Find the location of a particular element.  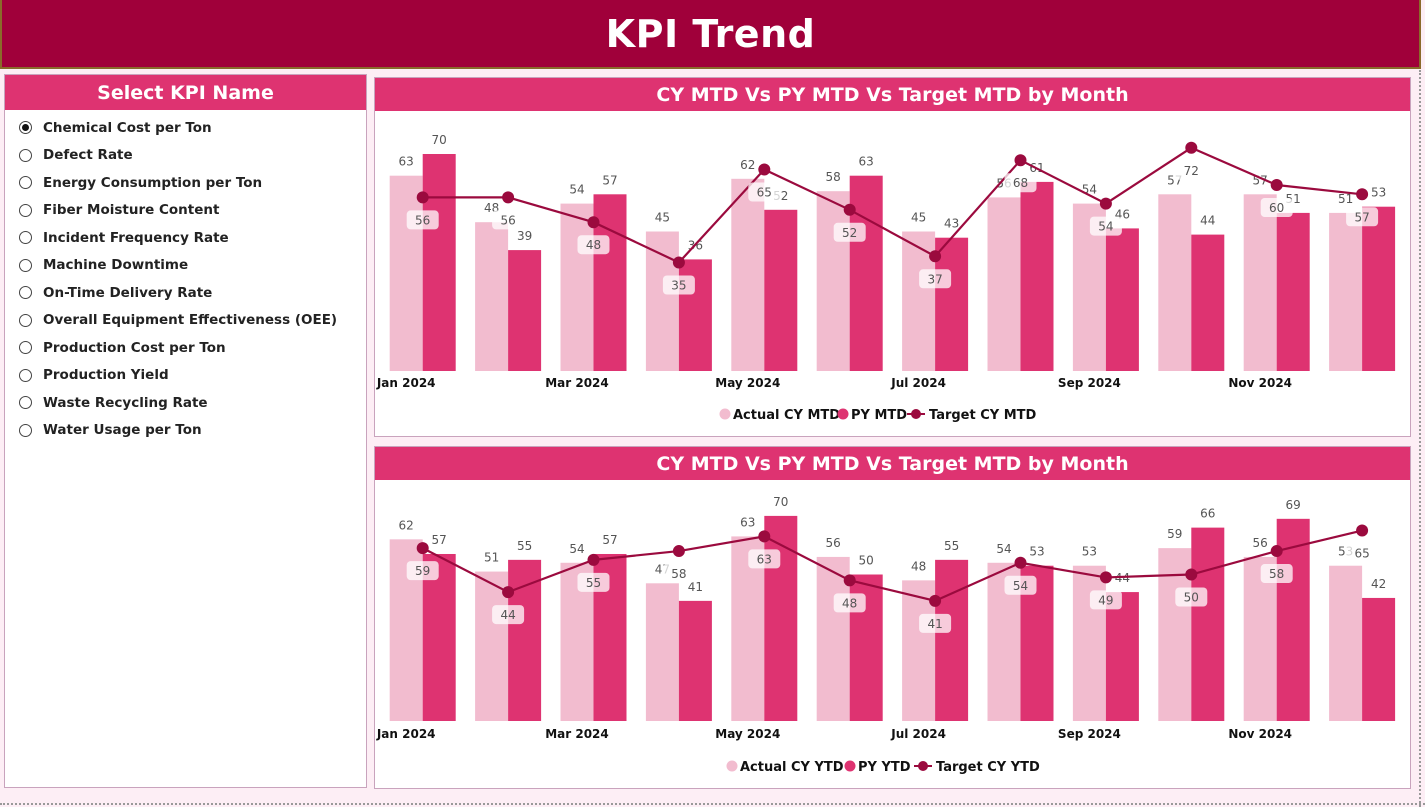

kpi-option: On-Time Delivery Rate is located at coordinates (192, 293).